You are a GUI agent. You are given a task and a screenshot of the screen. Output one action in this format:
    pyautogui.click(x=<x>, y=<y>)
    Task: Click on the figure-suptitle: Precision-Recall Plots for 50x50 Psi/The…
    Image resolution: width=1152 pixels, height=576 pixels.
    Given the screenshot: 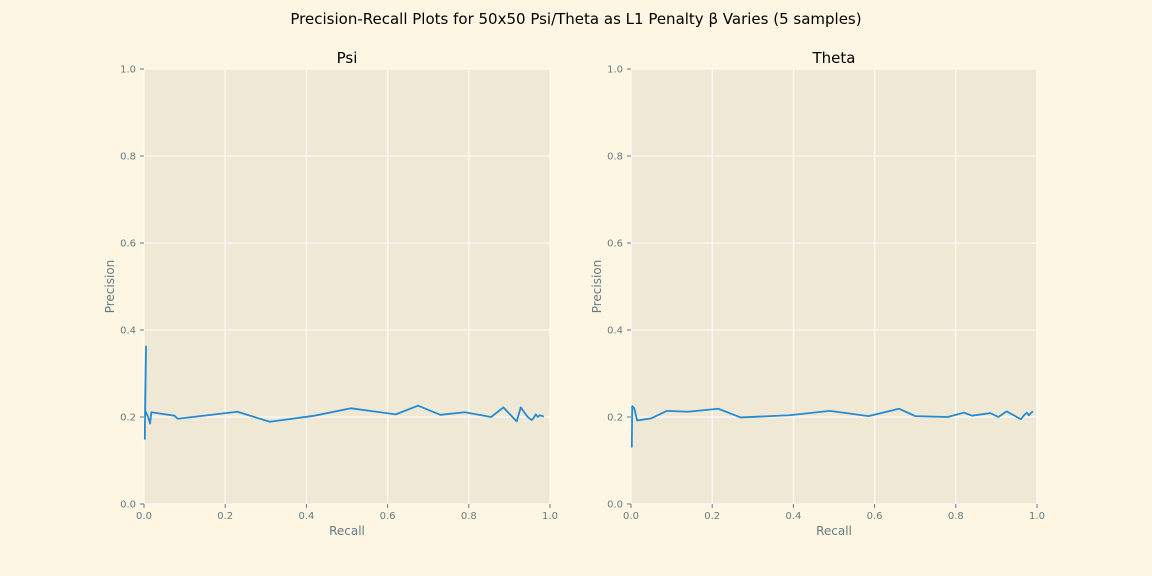 What is the action you would take?
    pyautogui.click(x=575, y=19)
    